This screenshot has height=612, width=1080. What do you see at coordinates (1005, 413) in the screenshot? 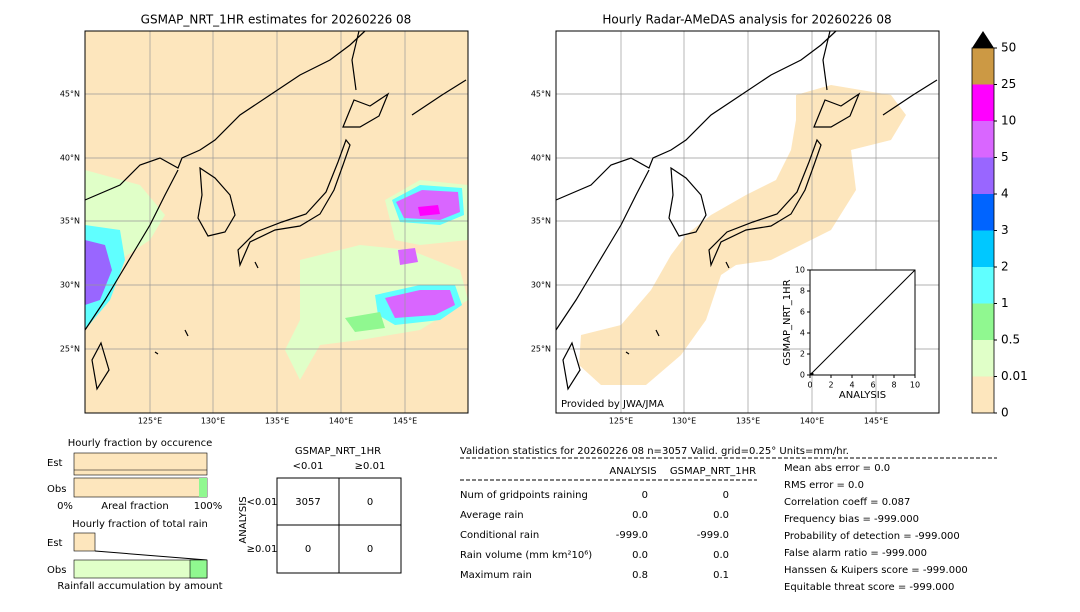
I see `colorbar-label: 0` at bounding box center [1005, 413].